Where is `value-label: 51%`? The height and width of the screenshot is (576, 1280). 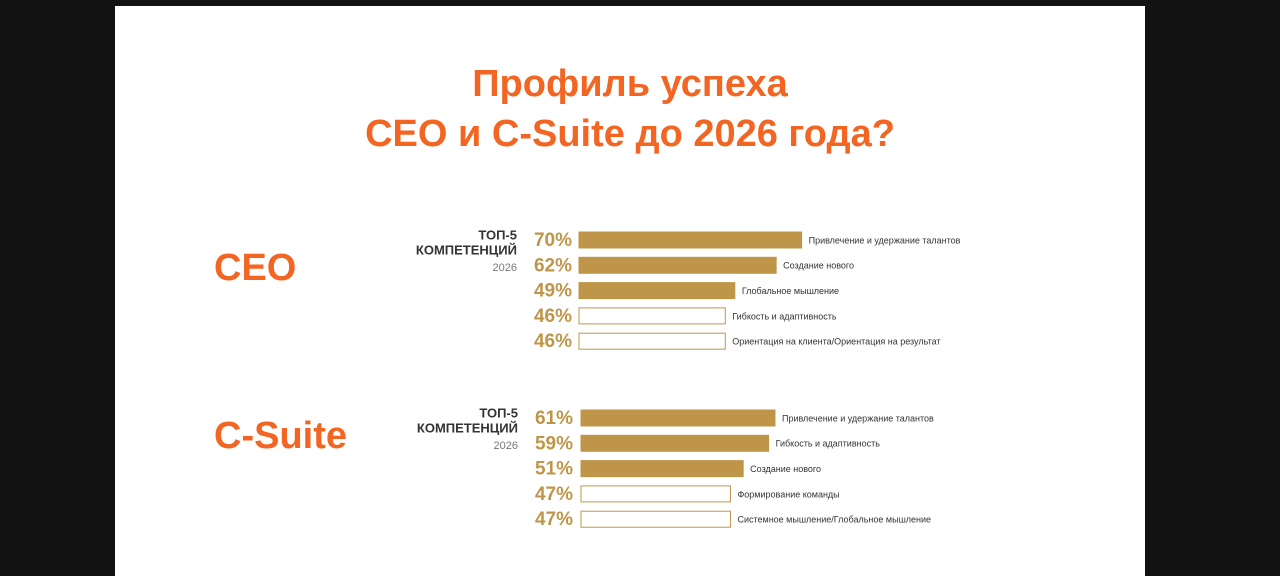
value-label: 51% is located at coordinates (554, 469).